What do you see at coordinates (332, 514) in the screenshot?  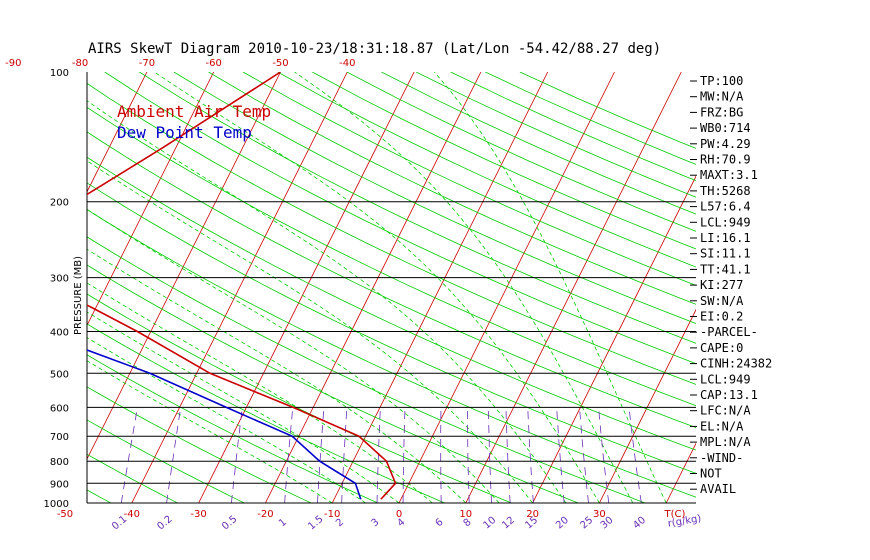 I see `bottom-temperature-tick-label: -10` at bounding box center [332, 514].